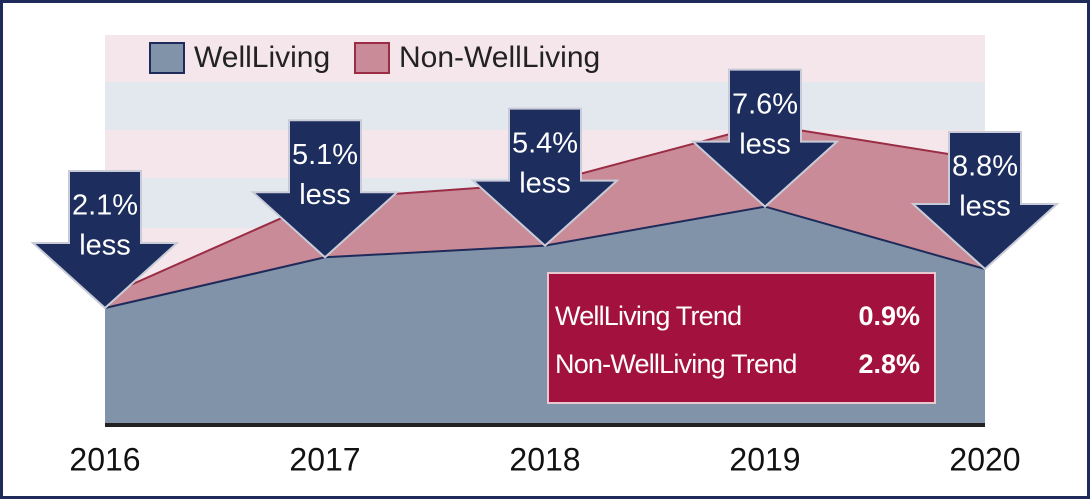 The image size is (1090, 499). Describe the element at coordinates (499, 57) in the screenshot. I see `legend-label: Non-WellLiving` at that location.